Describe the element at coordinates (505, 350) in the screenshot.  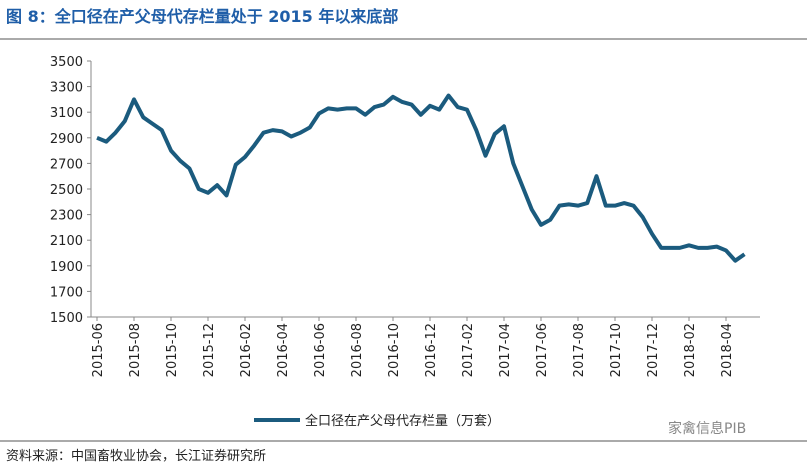
I see `x-tick-label: 2017-04` at that location.